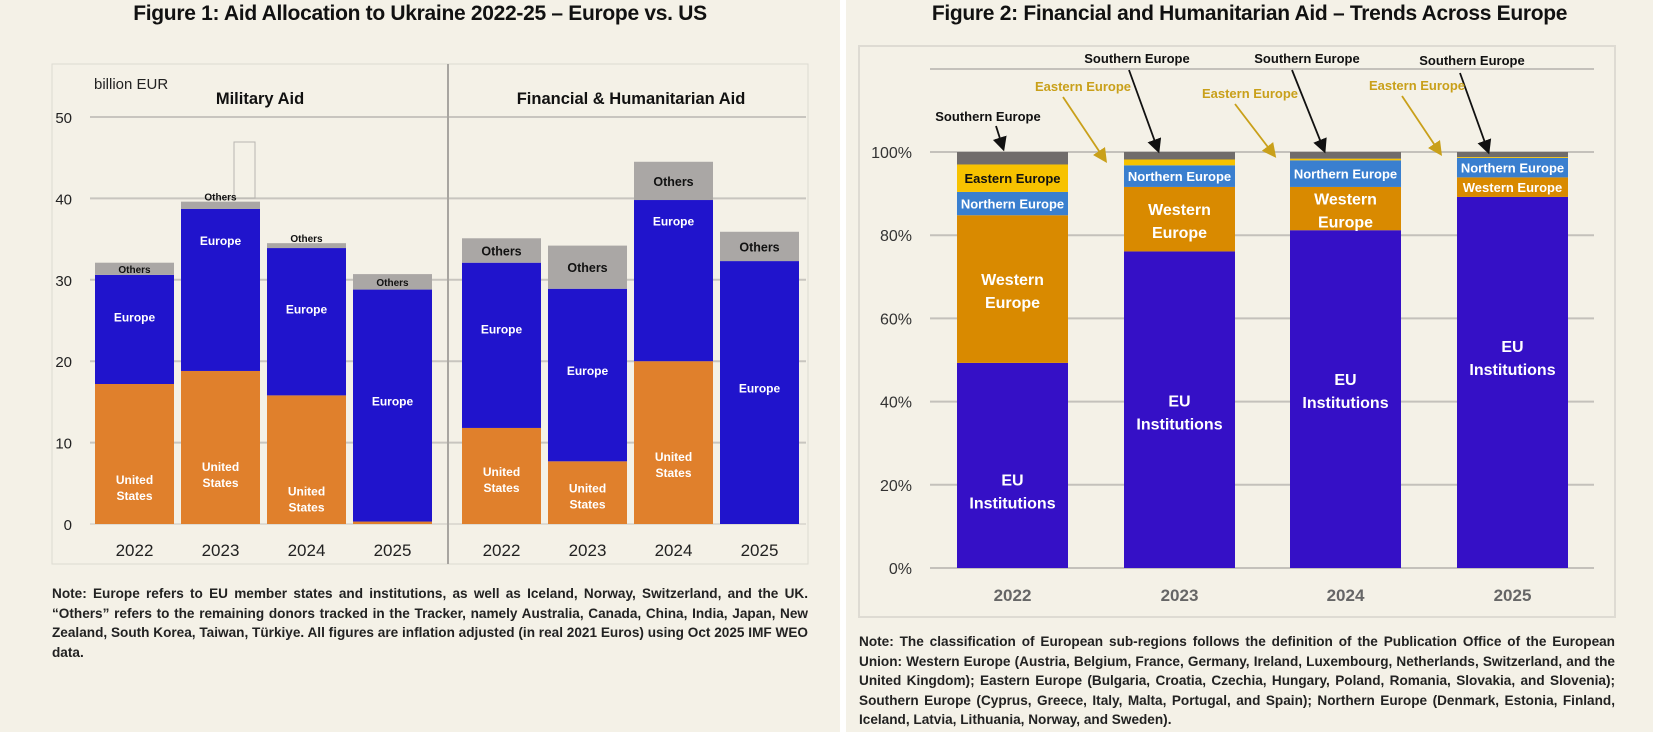 Image resolution: width=1653 pixels, height=732 pixels. I want to click on legend-artifact-box, so click(244, 170).